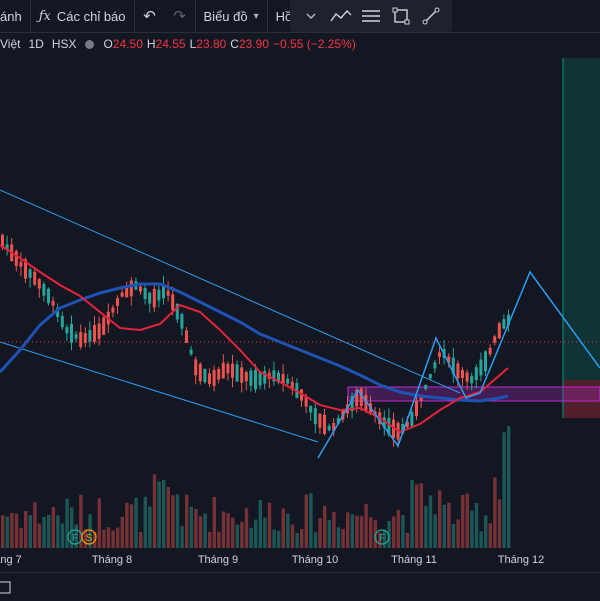 Image resolution: width=600 pixels, height=601 pixels. Describe the element at coordinates (108, 44) in the screenshot. I see `open-key: O` at that location.